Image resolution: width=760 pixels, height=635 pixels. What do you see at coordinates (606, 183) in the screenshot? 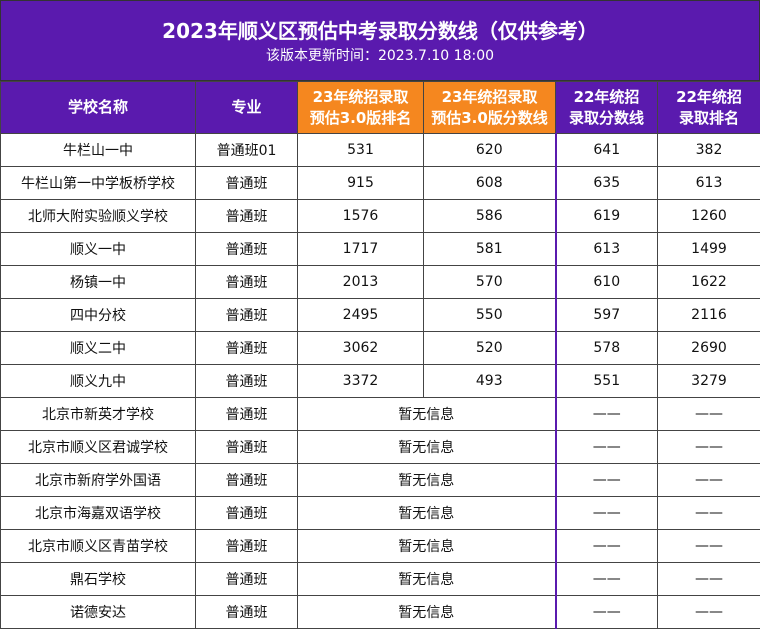
I see `table-cell: 635` at bounding box center [606, 183].